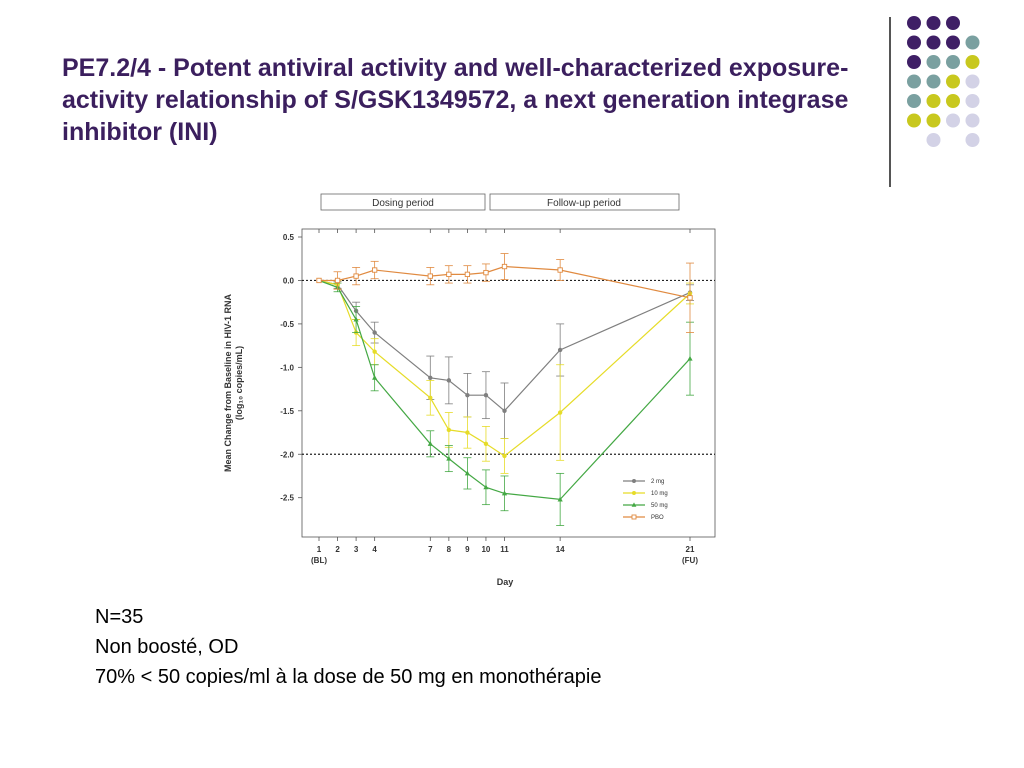 Image resolution: width=1024 pixels, height=768 pixels. What do you see at coordinates (319, 560) in the screenshot?
I see `x-tick-sublabel: (BL)` at bounding box center [319, 560].